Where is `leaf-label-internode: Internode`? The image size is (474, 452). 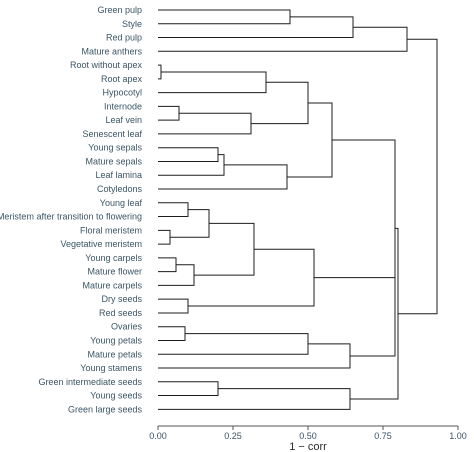
leaf-label-internode: Internode is located at coordinates (123, 106).